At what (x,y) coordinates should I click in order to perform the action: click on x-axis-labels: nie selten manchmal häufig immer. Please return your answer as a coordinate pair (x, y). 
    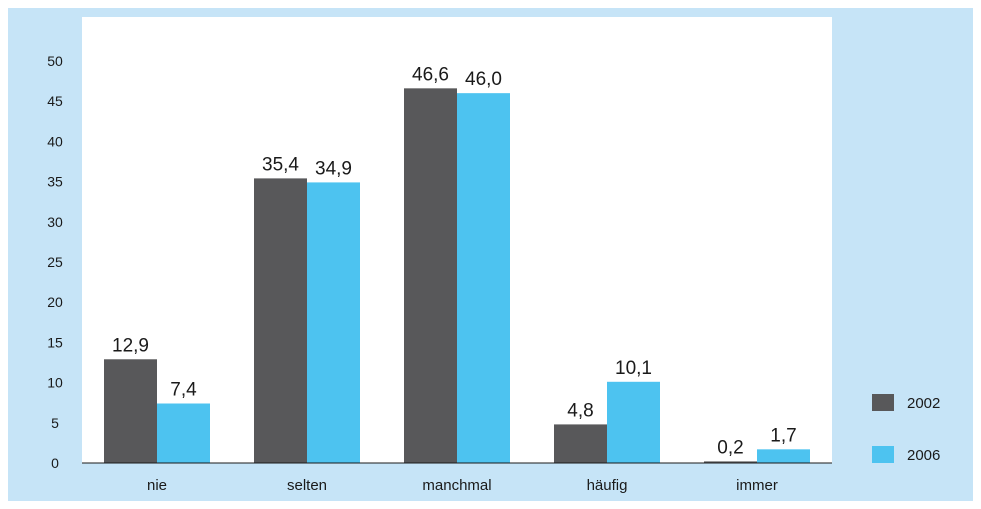
    Looking at the image, I should click on (462, 485).